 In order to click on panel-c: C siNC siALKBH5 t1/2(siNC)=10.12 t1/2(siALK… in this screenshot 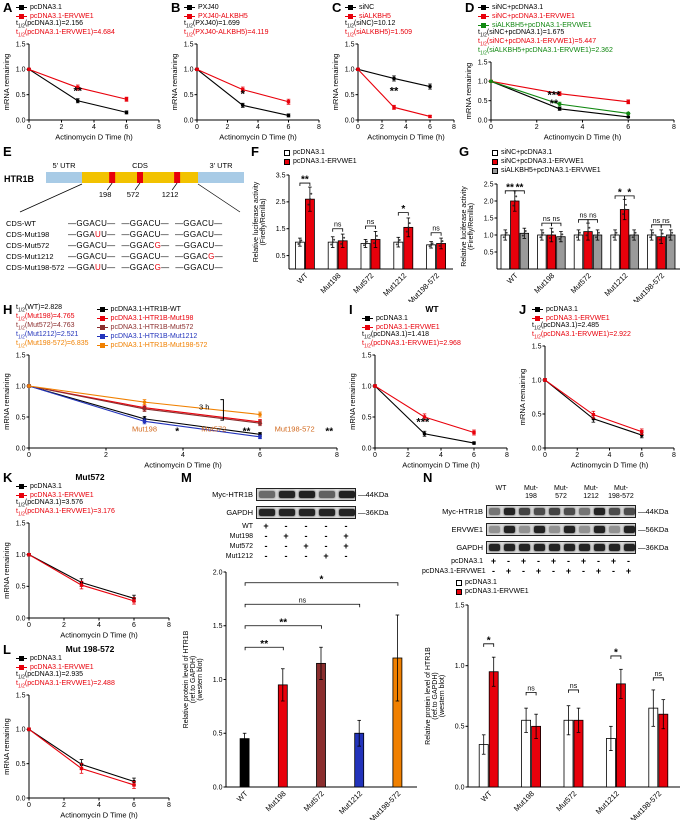, I will do `click(397, 71)`.